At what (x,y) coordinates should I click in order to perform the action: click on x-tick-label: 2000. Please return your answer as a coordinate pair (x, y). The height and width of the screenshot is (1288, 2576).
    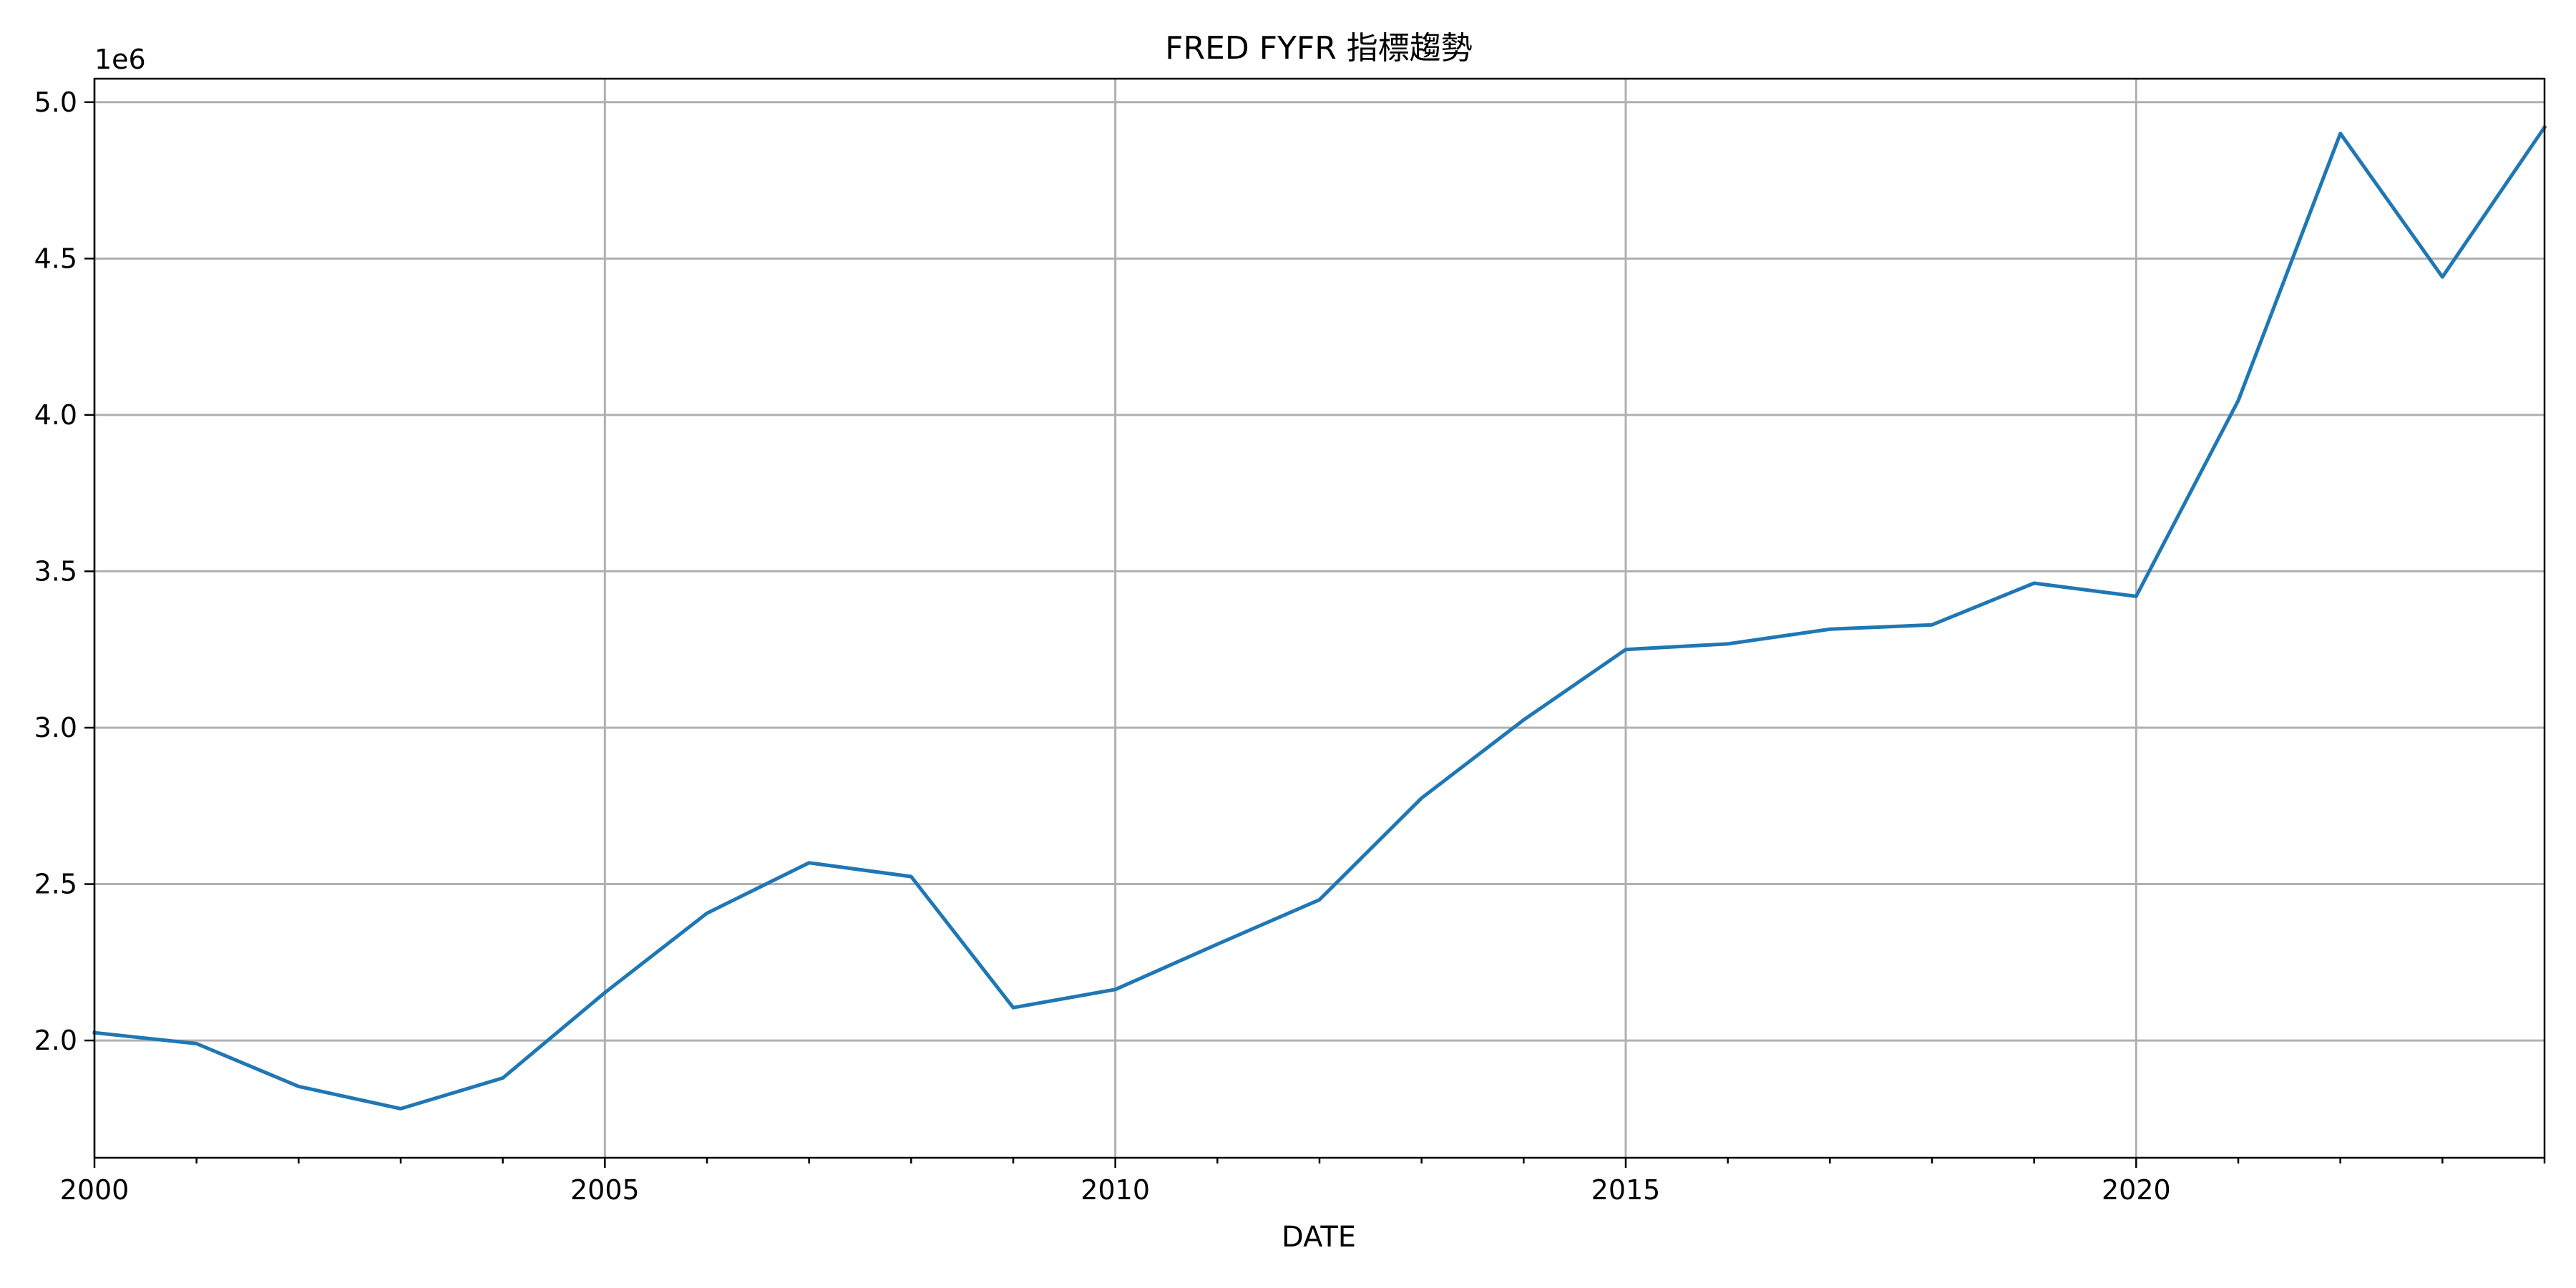
    Looking at the image, I should click on (95, 1190).